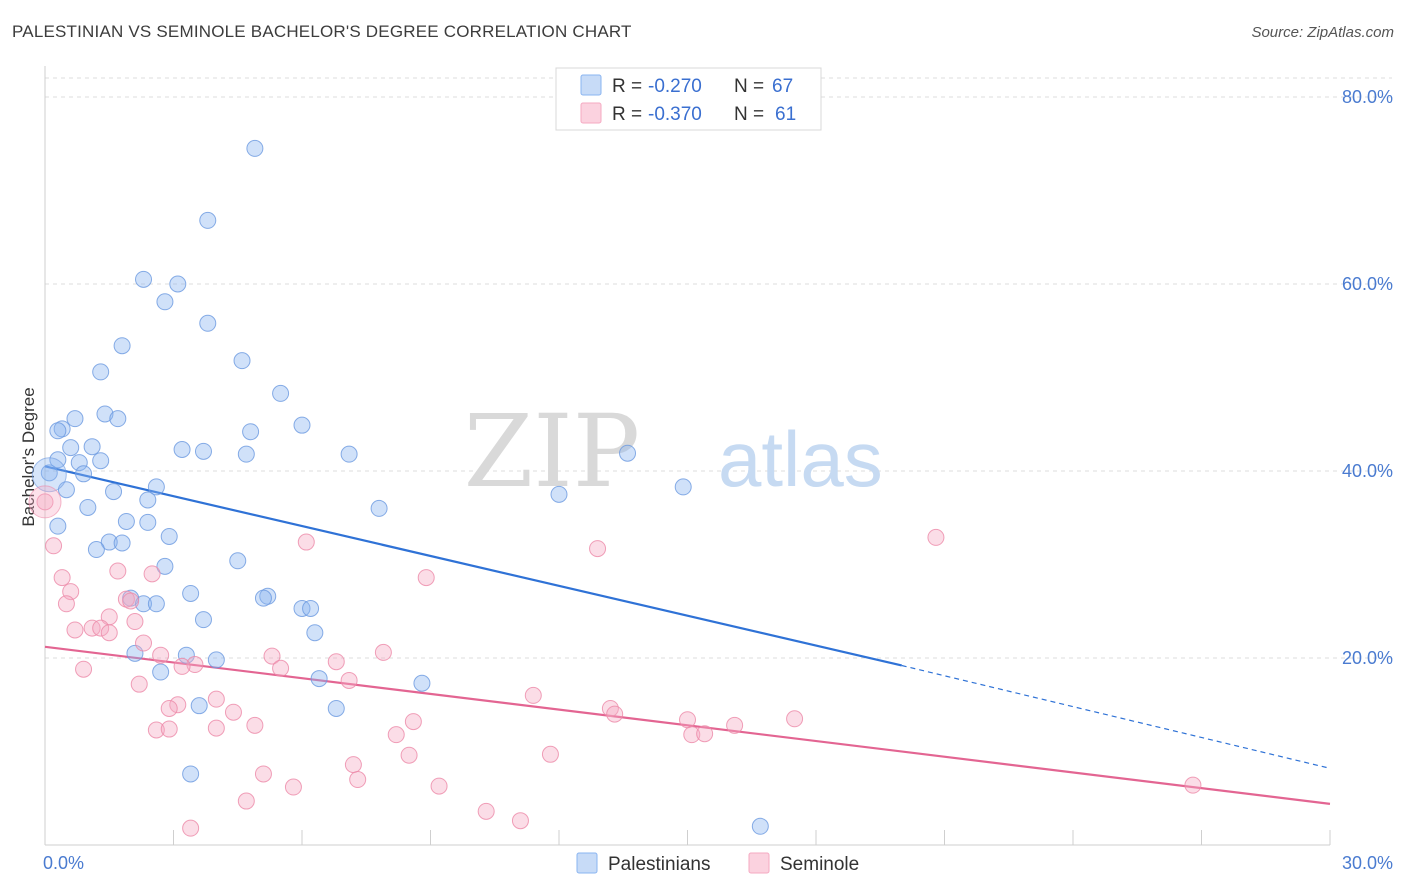 Image resolution: width=1406 pixels, height=892 pixels. Describe the element at coordinates (28, 456) in the screenshot. I see `y-axis-label: Bachelor's Degree` at that location.